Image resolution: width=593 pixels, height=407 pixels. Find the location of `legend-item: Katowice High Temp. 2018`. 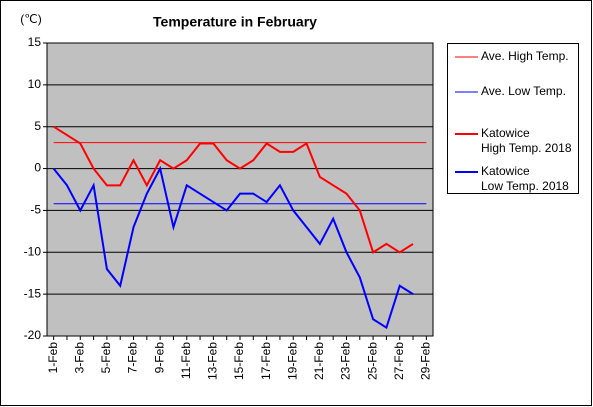

legend-item: Katowice High Temp. 2018 is located at coordinates (526, 140).